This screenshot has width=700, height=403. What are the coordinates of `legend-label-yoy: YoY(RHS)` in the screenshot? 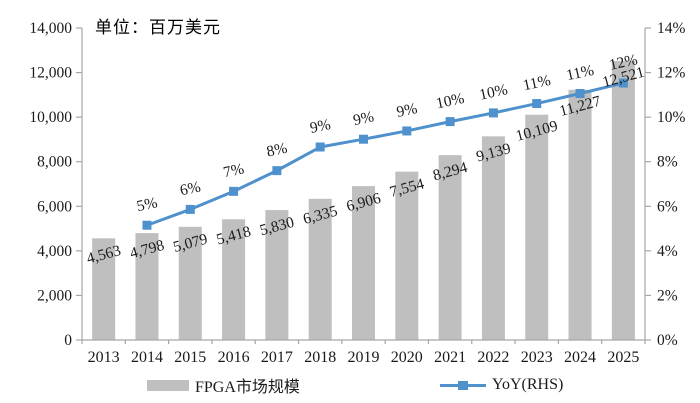 It's located at (528, 384).